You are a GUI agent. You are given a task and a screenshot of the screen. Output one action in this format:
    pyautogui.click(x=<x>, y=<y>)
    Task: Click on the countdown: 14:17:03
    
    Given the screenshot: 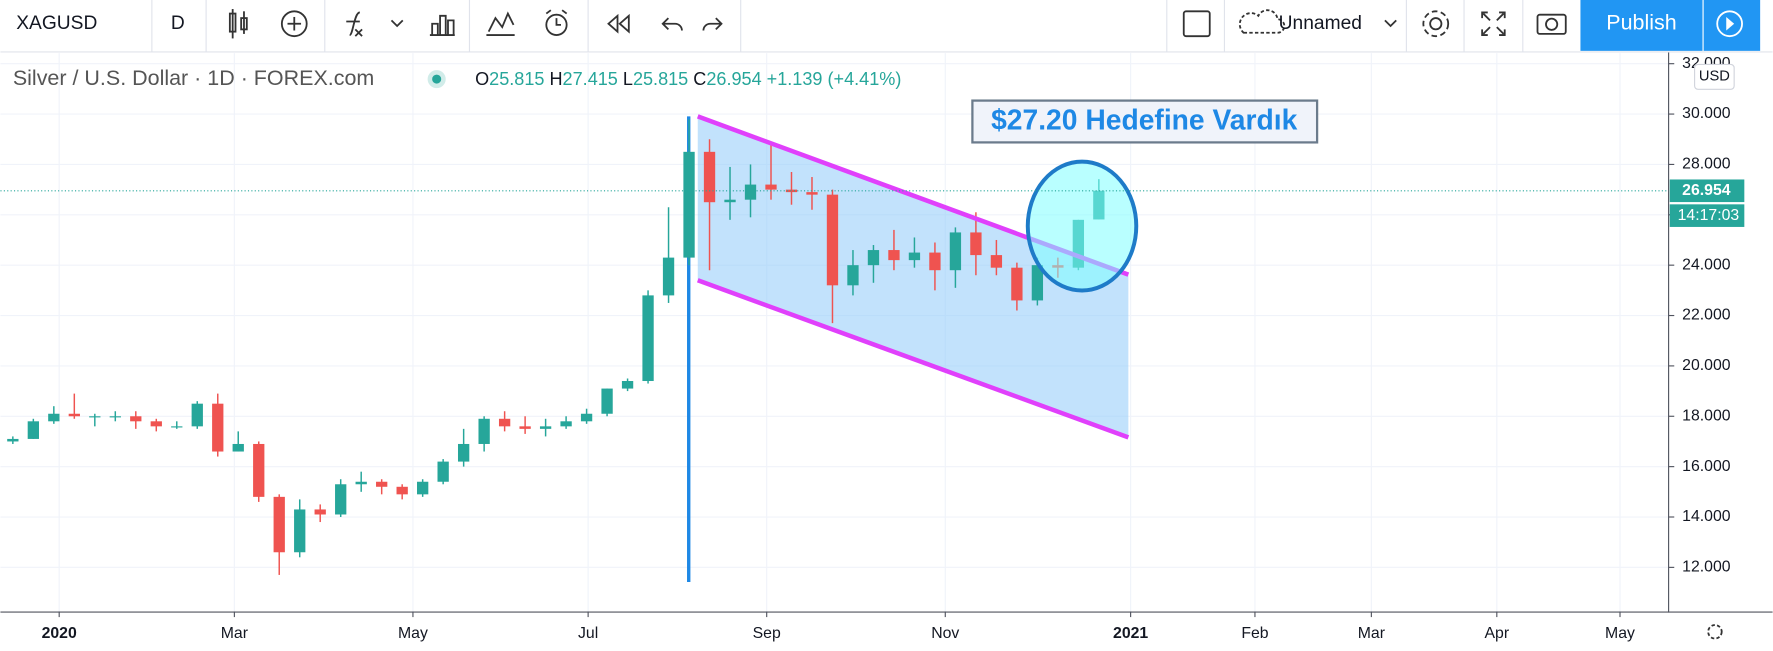 What is the action you would take?
    pyautogui.click(x=1709, y=215)
    